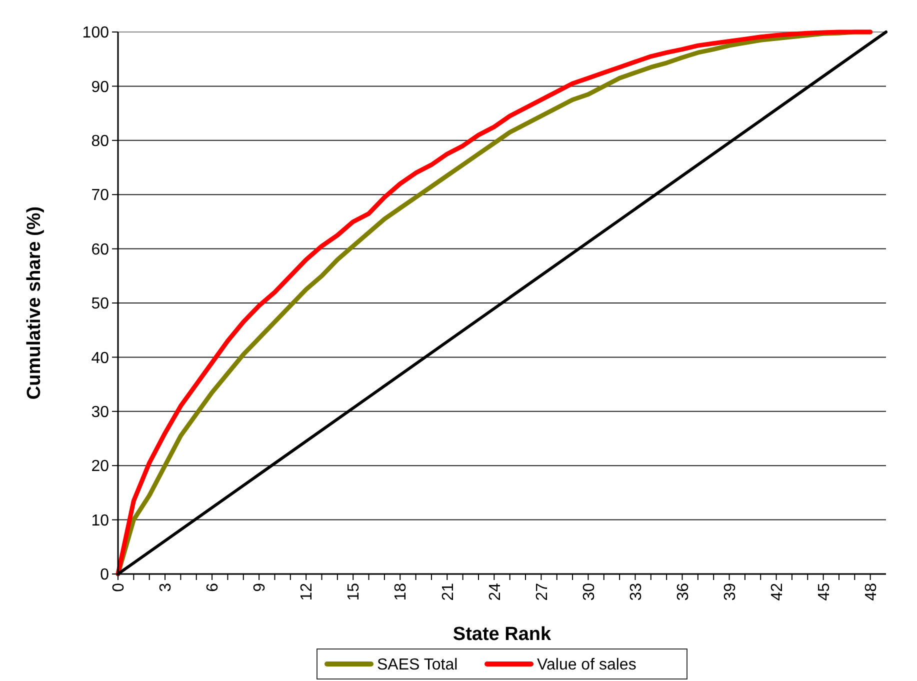  I want to click on y-tick-label: 40, so click(100, 358).